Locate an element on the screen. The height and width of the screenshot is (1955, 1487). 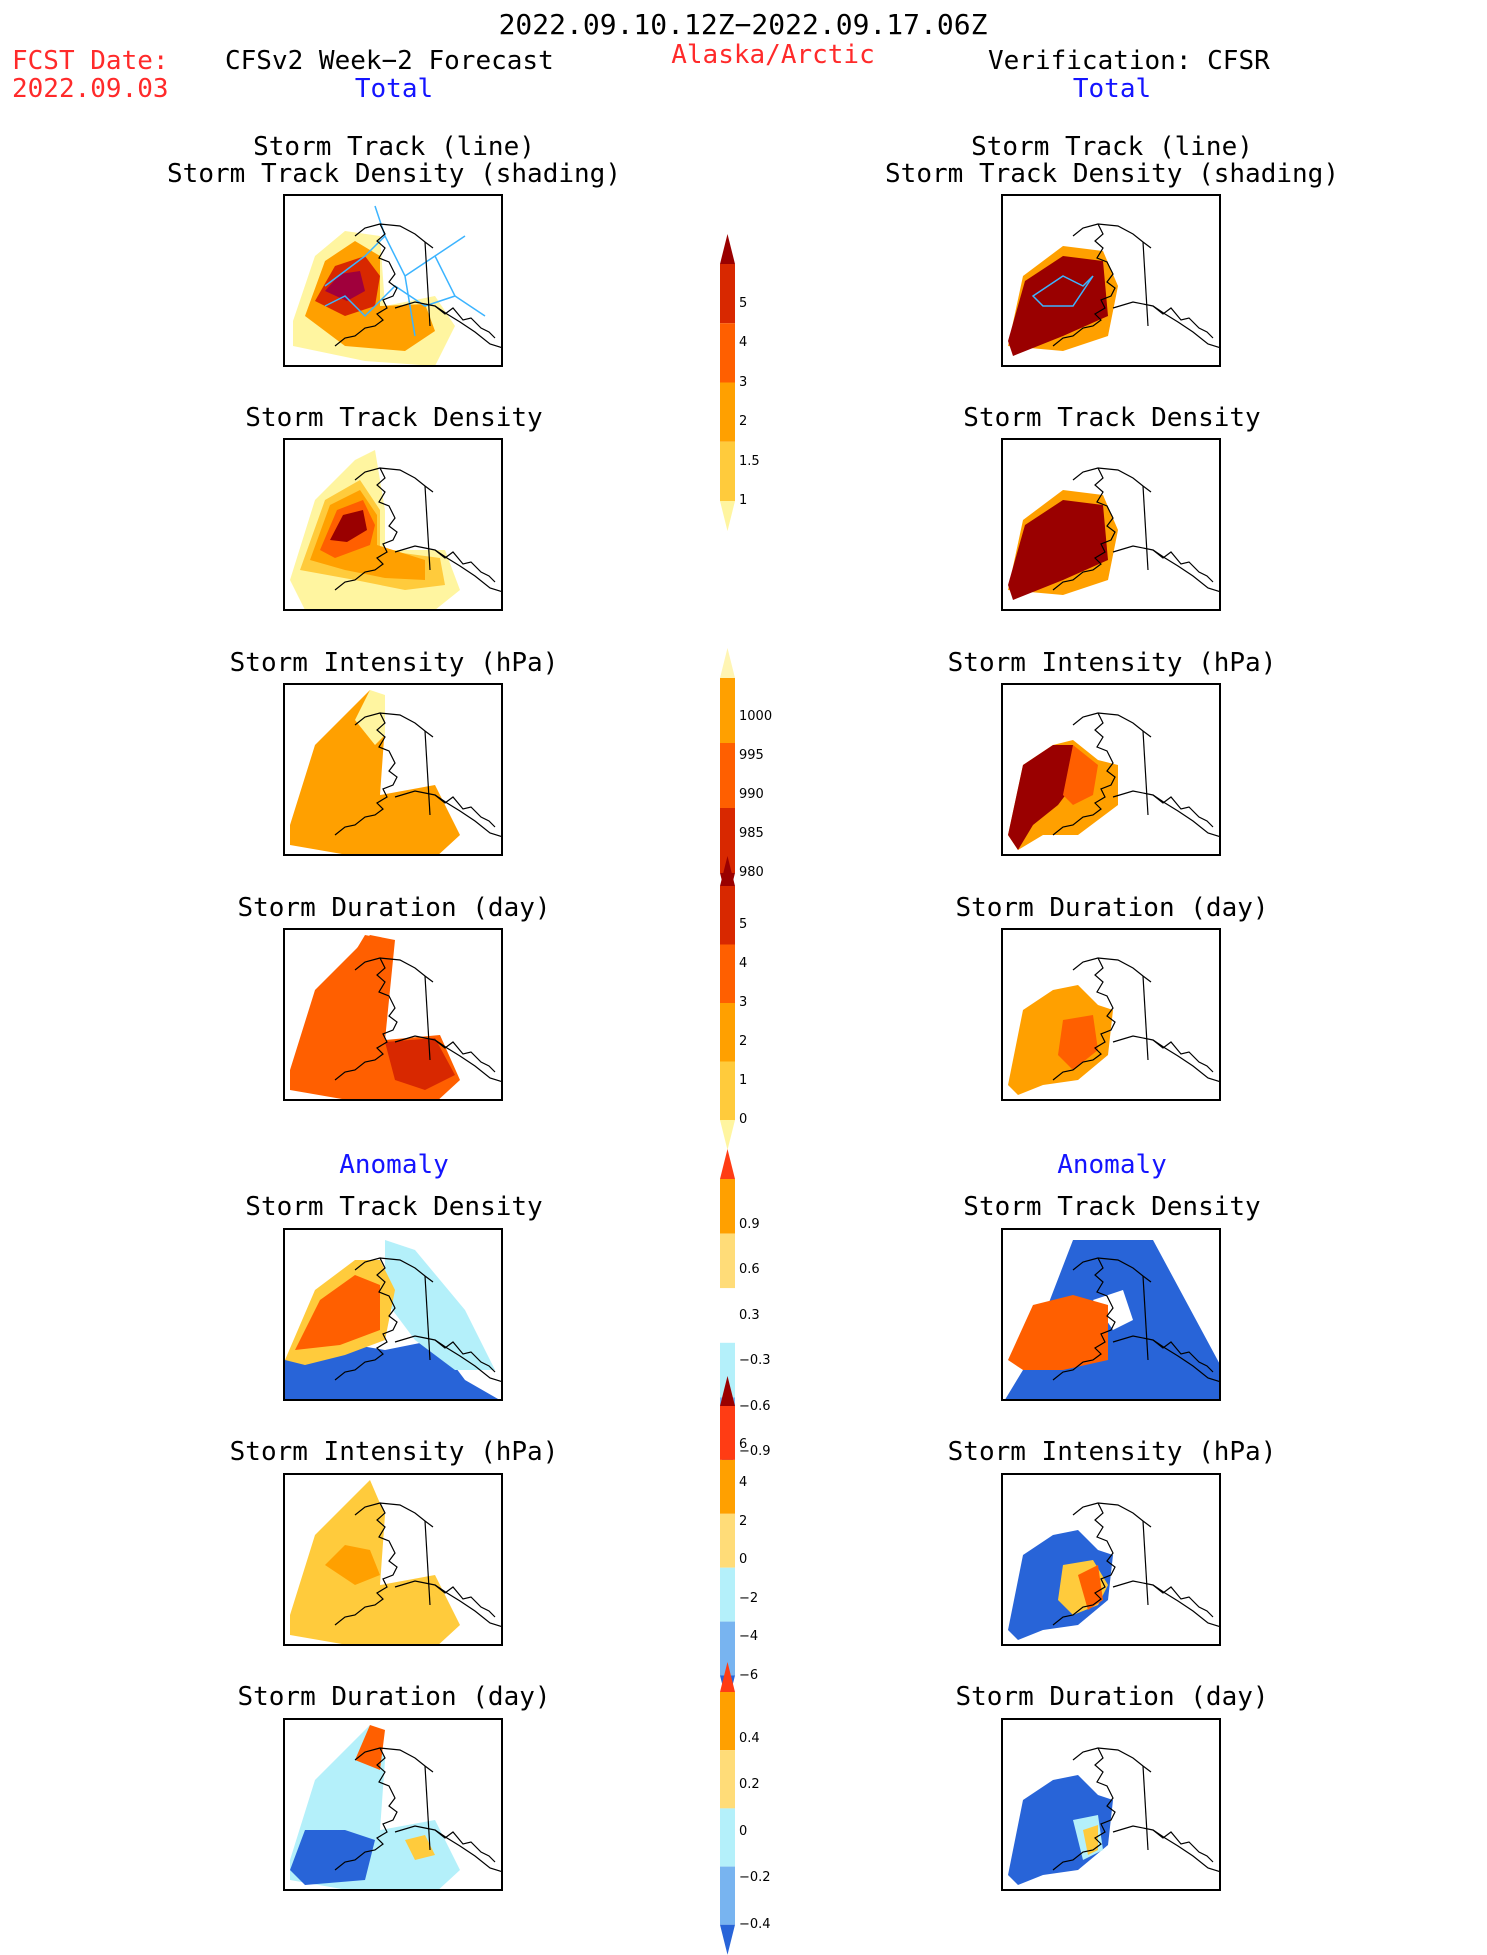
row3-title-left: Storm Intensity (hPa) is located at coordinates (394, 663).